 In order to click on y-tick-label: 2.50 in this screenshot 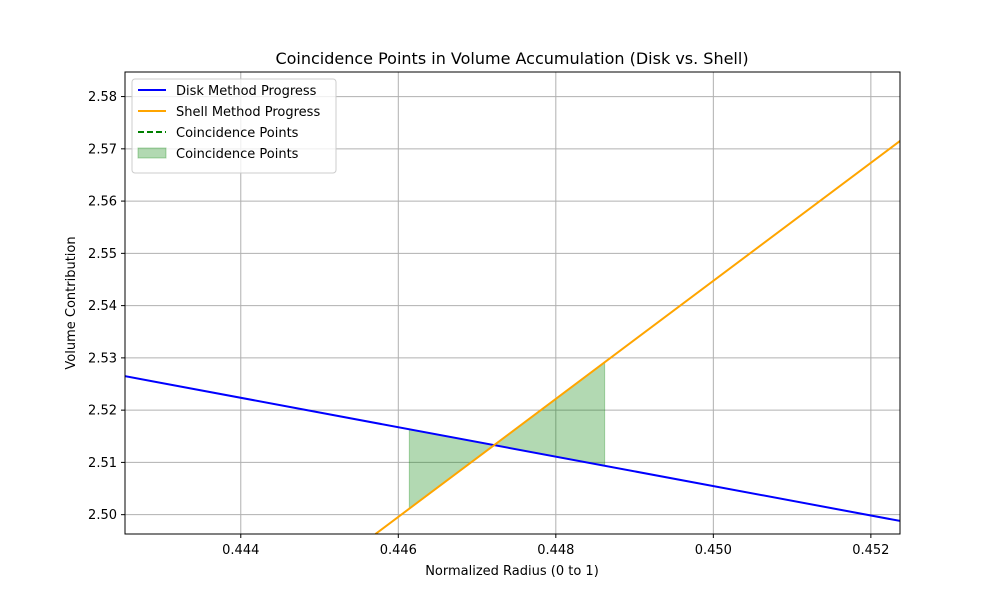, I will do `click(102, 515)`.